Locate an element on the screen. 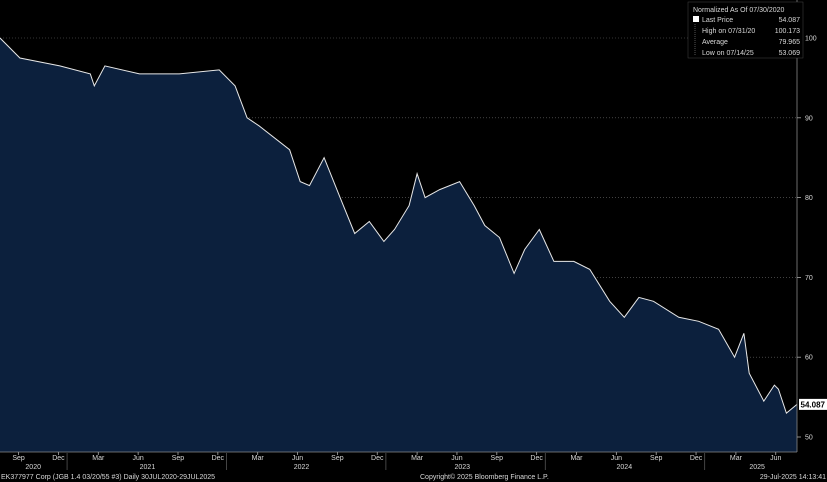 Image resolution: width=827 pixels, height=482 pixels. y-axis: 50 60 70 80 90 100 is located at coordinates (807, 239).